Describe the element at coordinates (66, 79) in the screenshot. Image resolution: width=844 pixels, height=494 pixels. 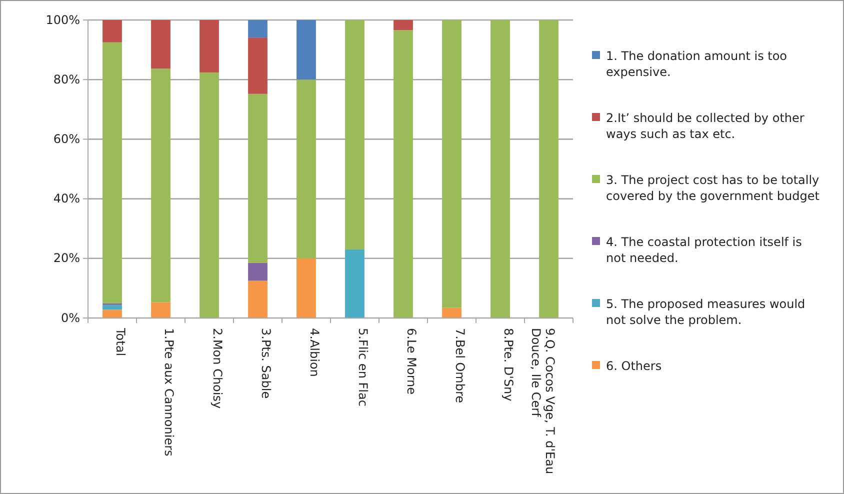
I see `y-tick-label: 80%` at that location.